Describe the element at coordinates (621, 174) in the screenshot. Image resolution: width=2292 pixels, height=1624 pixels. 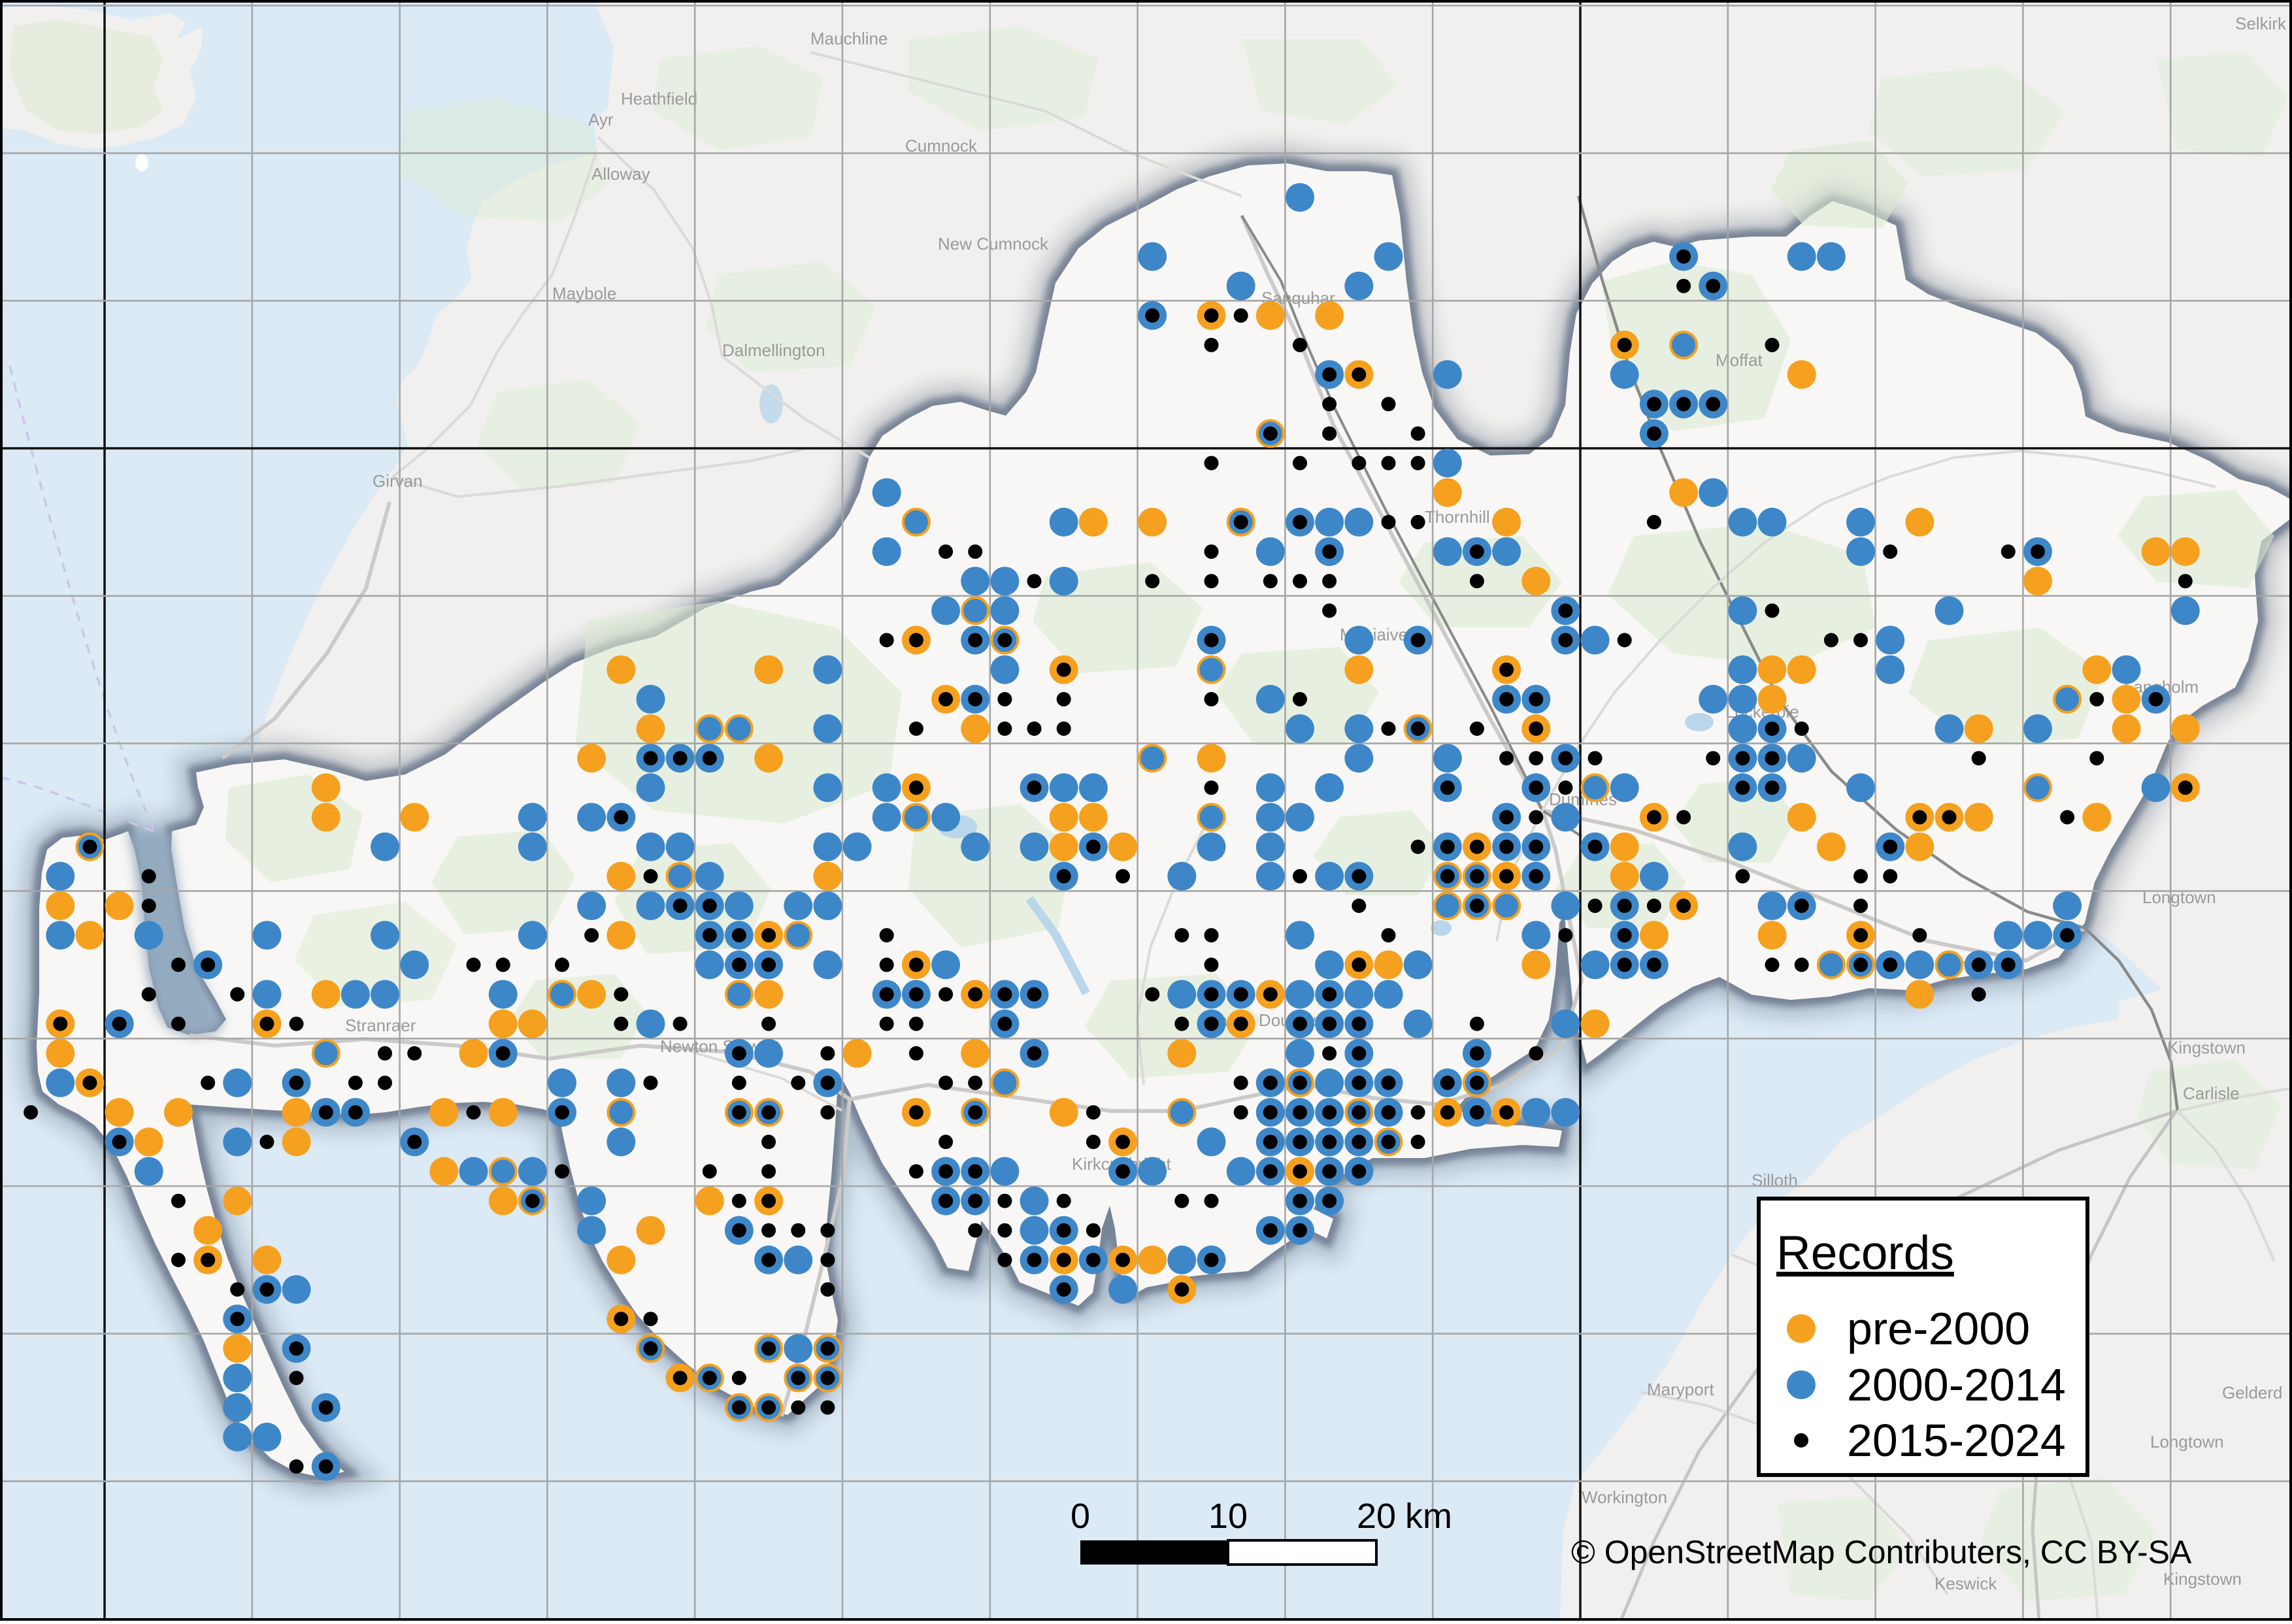
I see `svg-text: Alloway` at that location.